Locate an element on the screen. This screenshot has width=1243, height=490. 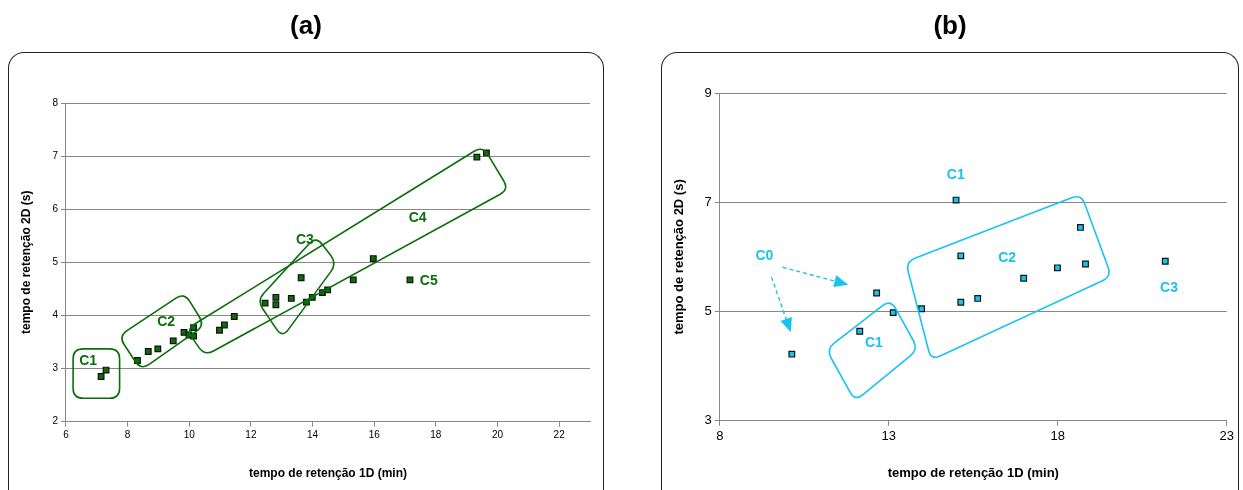
y-tick-label: 2 is located at coordinates (55, 421).